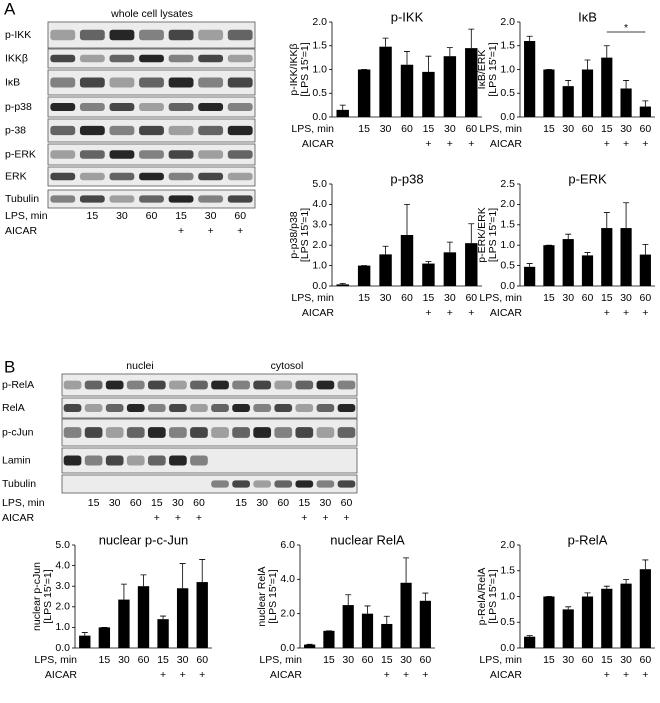 The image size is (660, 703). What do you see at coordinates (319, 225) in the screenshot?
I see `y-tick-label: 3.0` at bounding box center [319, 225].